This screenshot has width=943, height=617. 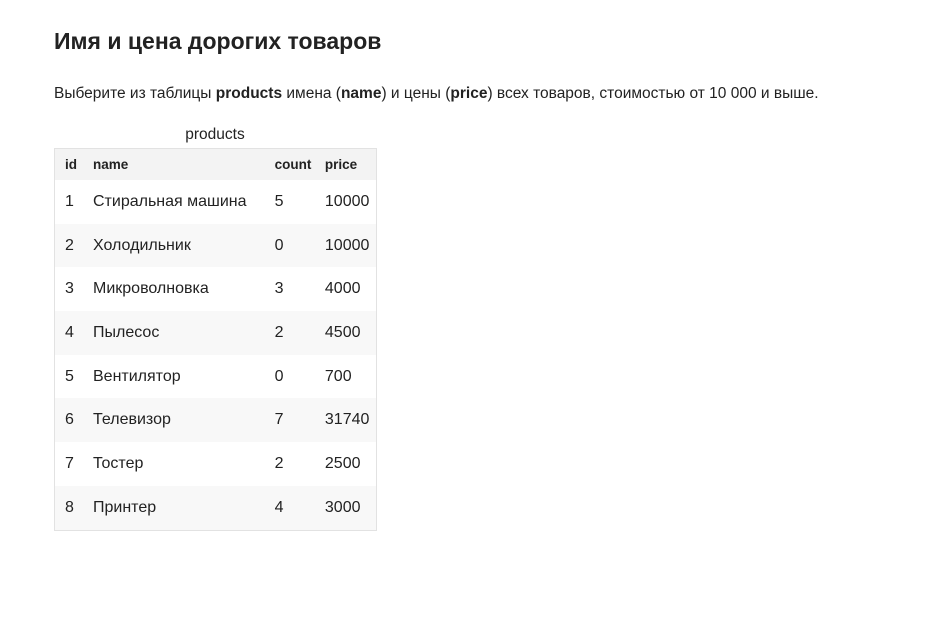 I want to click on table-name: products, so click(x=249, y=93).